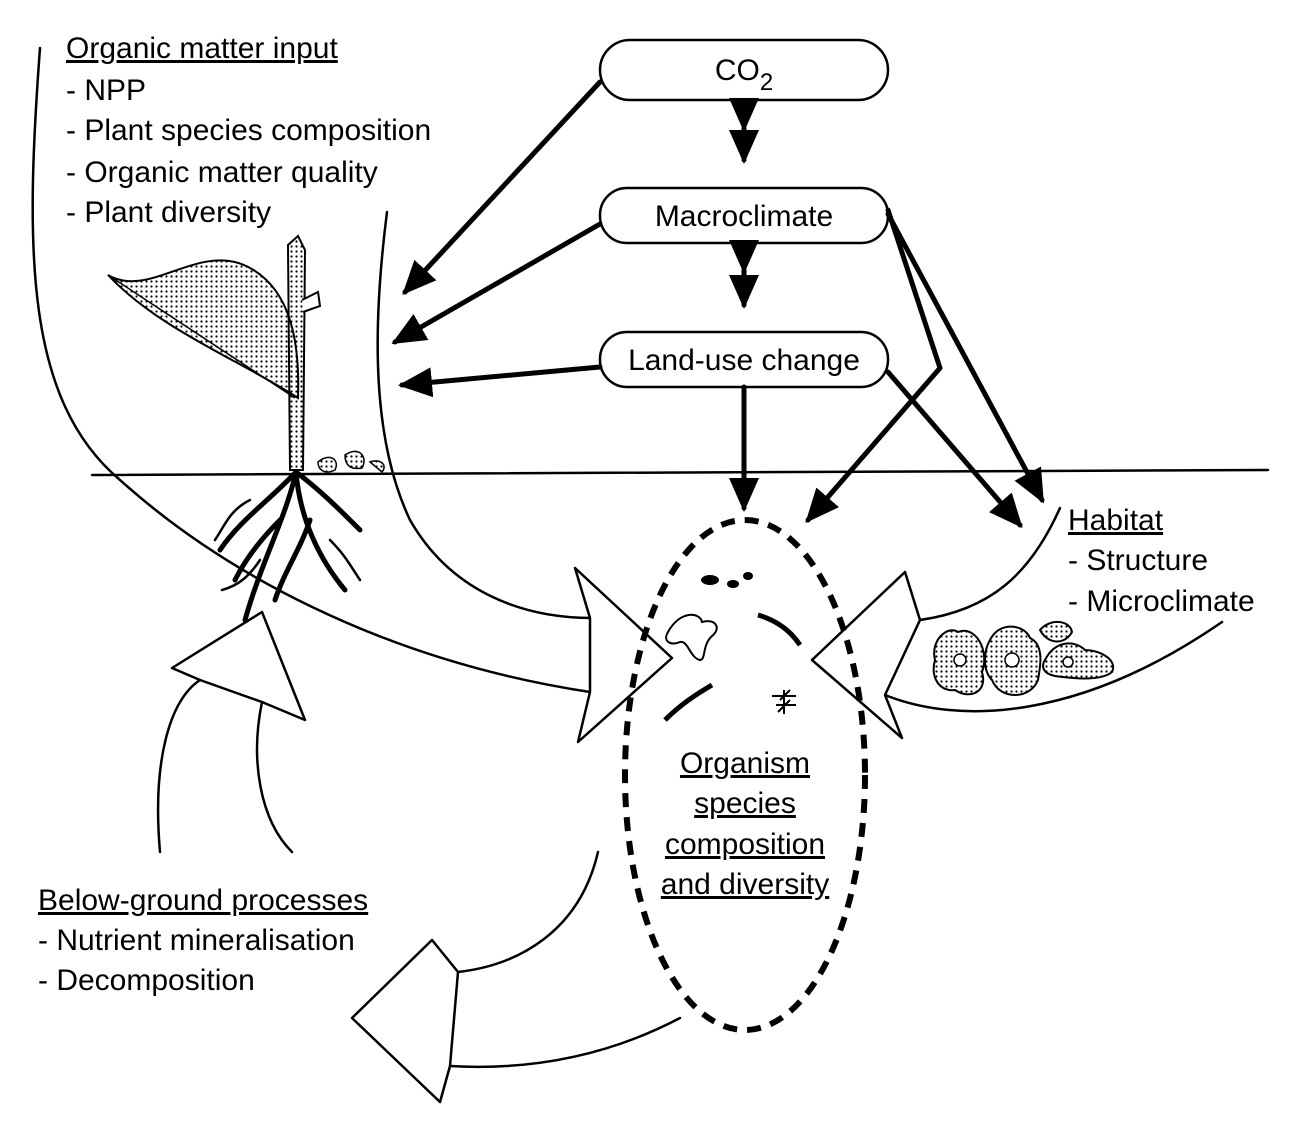 The image size is (1314, 1141). What do you see at coordinates (744, 216) in the screenshot?
I see `macroclimate-label: Macroclimate` at bounding box center [744, 216].